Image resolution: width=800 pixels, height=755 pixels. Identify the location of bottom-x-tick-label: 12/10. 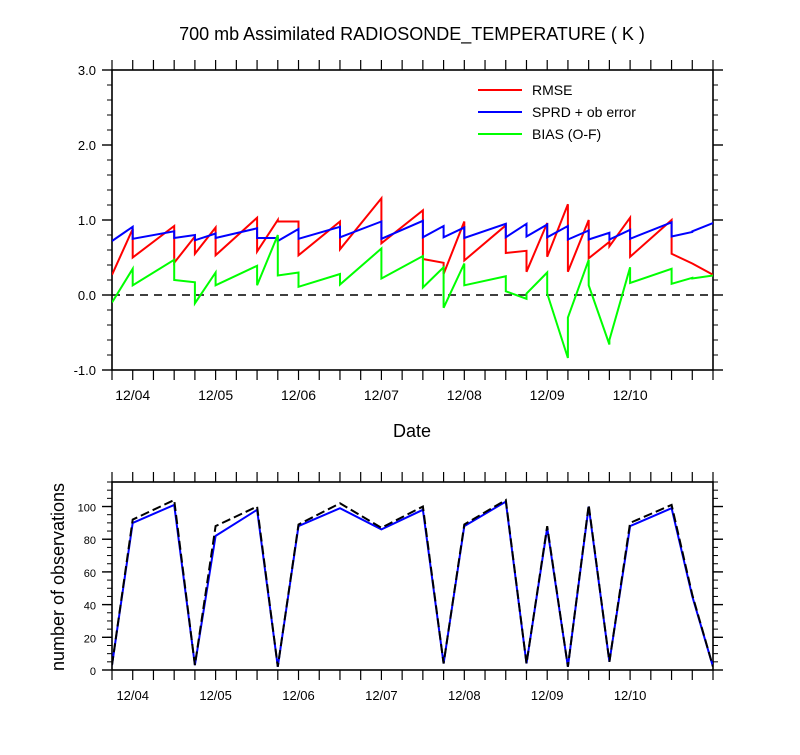
(630, 695).